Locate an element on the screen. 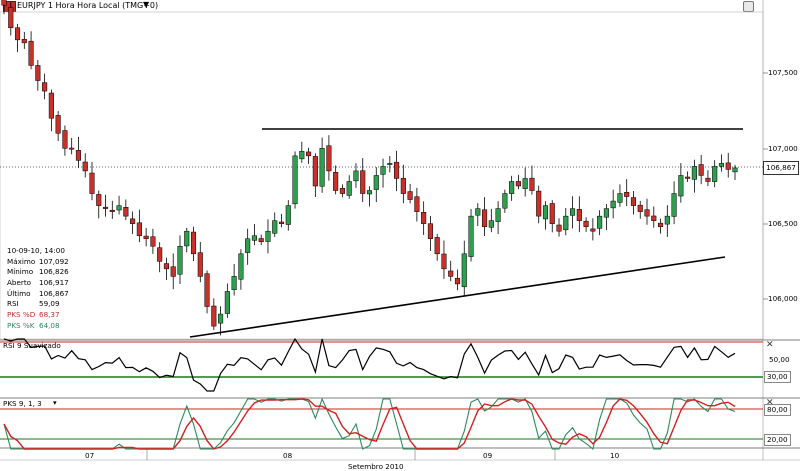 The width and height of the screenshot is (800, 471). pks-panel-label: PKS 9, 1, 3 is located at coordinates (22, 403).